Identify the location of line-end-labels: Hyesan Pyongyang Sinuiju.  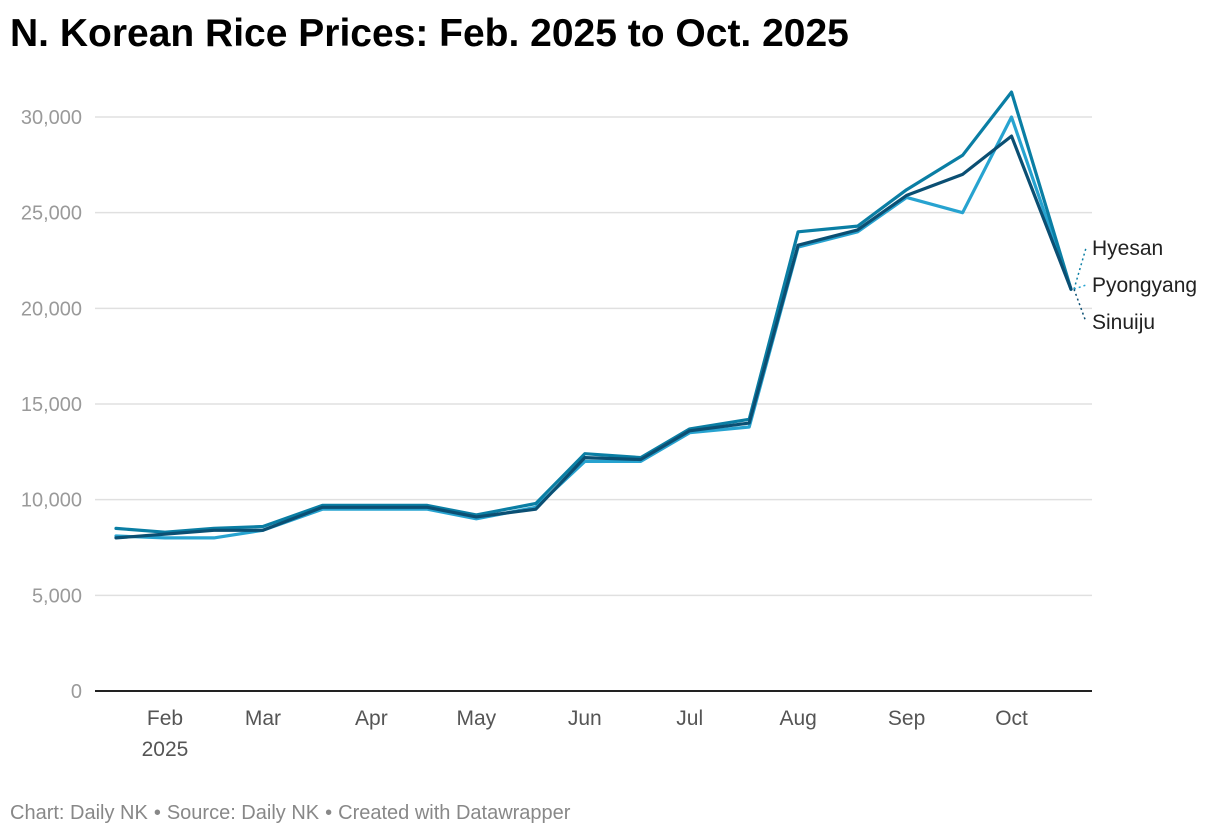
(1135, 285).